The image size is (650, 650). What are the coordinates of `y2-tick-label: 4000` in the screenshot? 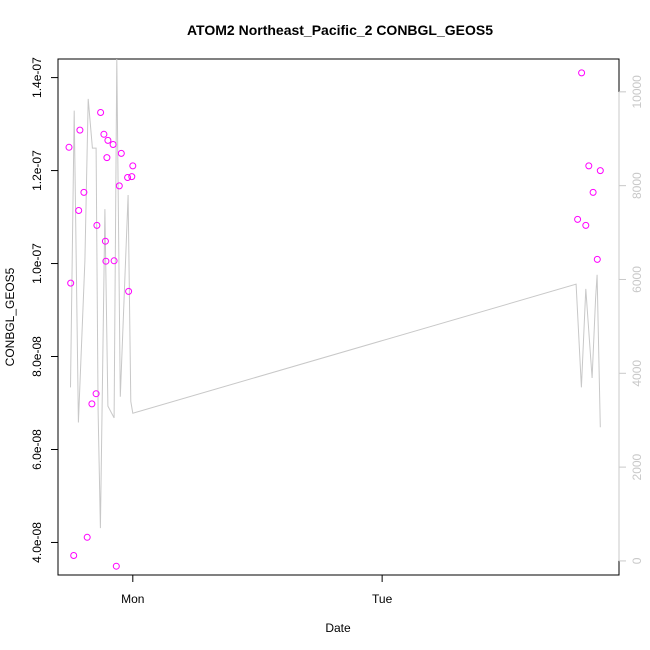 It's located at (637, 373).